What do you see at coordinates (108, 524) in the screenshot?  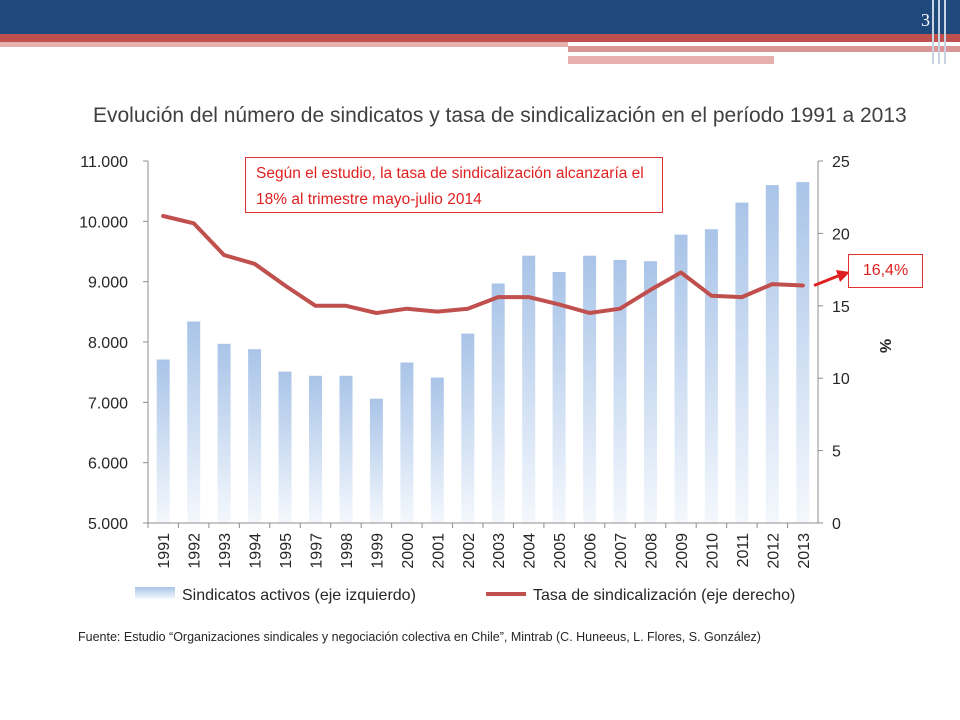 I see `y-left-tick-label: 5.000` at bounding box center [108, 524].